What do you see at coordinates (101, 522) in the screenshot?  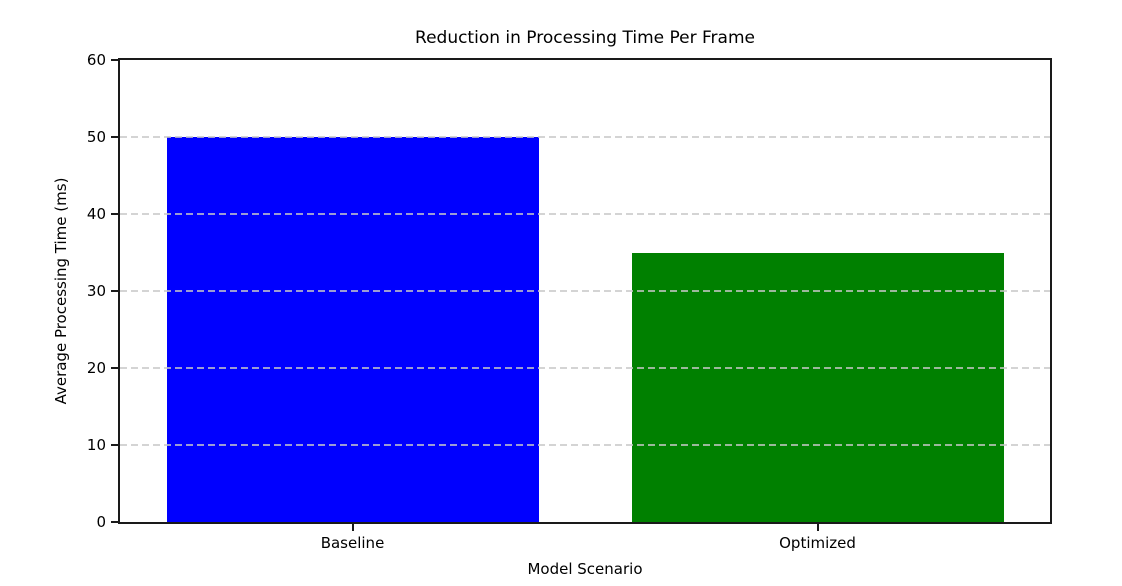 I see `y-tick-label: 0` at bounding box center [101, 522].